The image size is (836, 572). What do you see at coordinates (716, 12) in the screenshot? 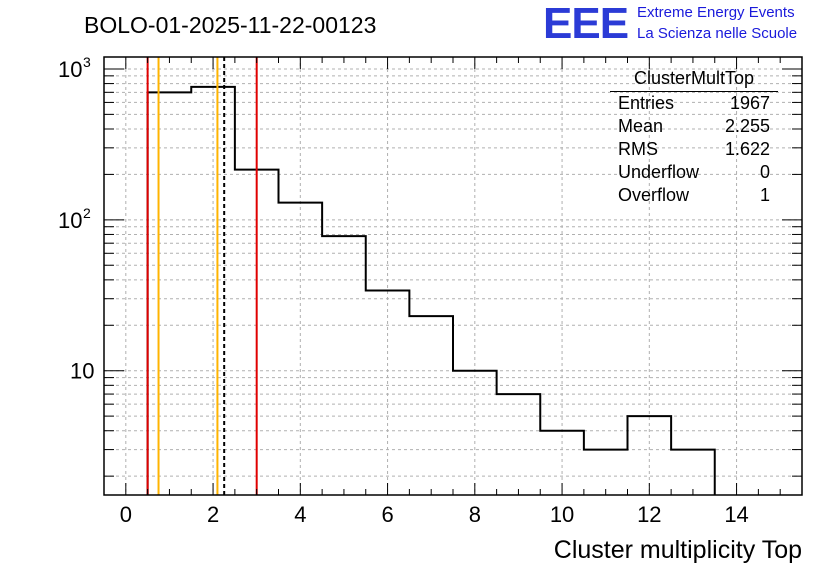
I see `logo-line-1: Extreme Energy Events` at bounding box center [716, 12].